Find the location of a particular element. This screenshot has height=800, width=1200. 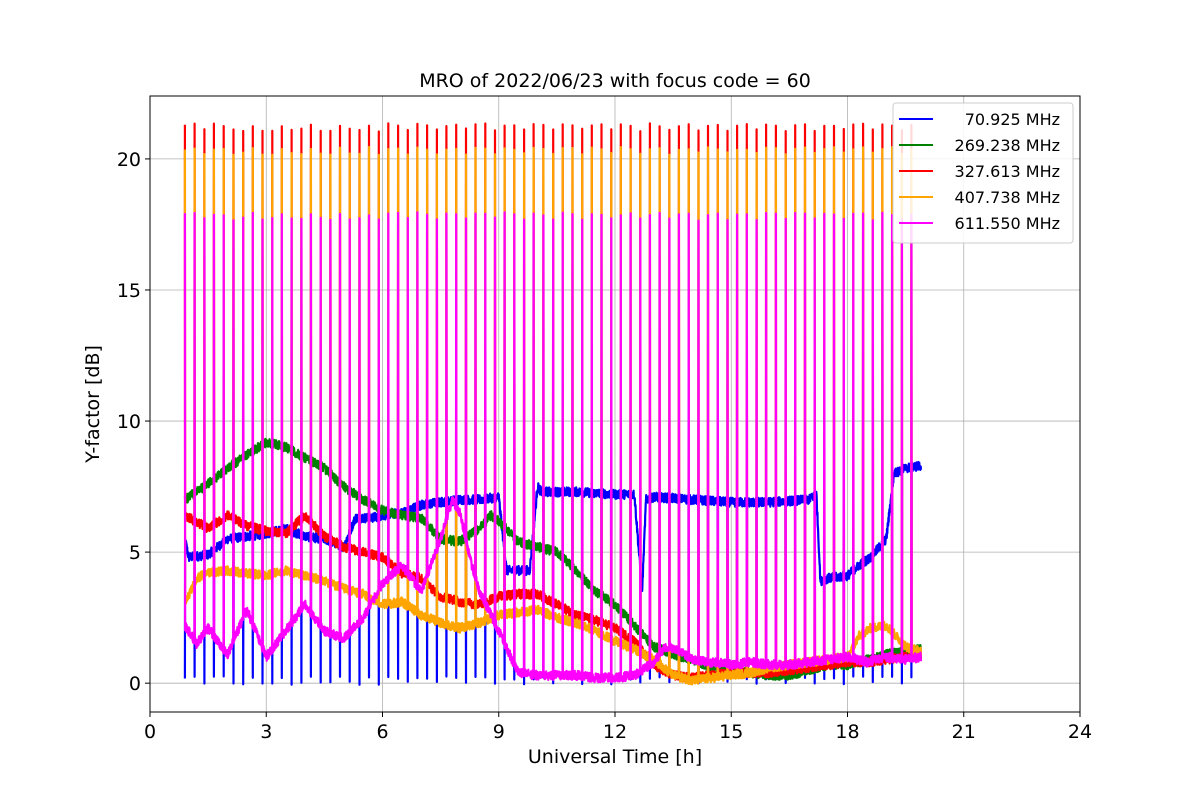

y-axis: 0 5 10 15 20 is located at coordinates (133, 422).